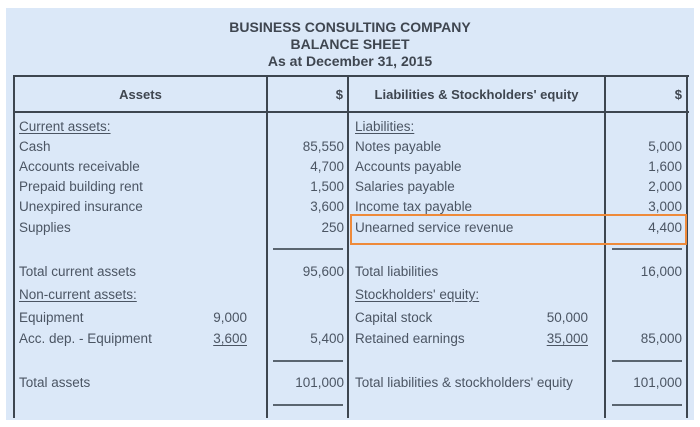 Image resolution: width=700 pixels, height=427 pixels. What do you see at coordinates (350, 61) in the screenshot?
I see `statement-date: As at December 31, 2015` at bounding box center [350, 61].